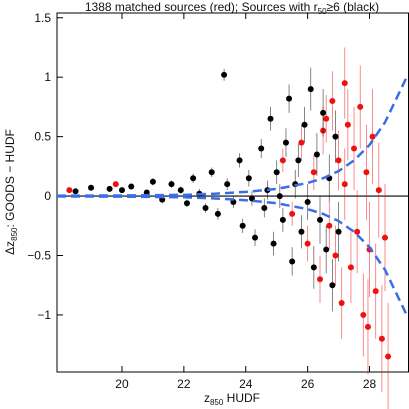  I want to click on x-tick-label: 24, so click(246, 384).